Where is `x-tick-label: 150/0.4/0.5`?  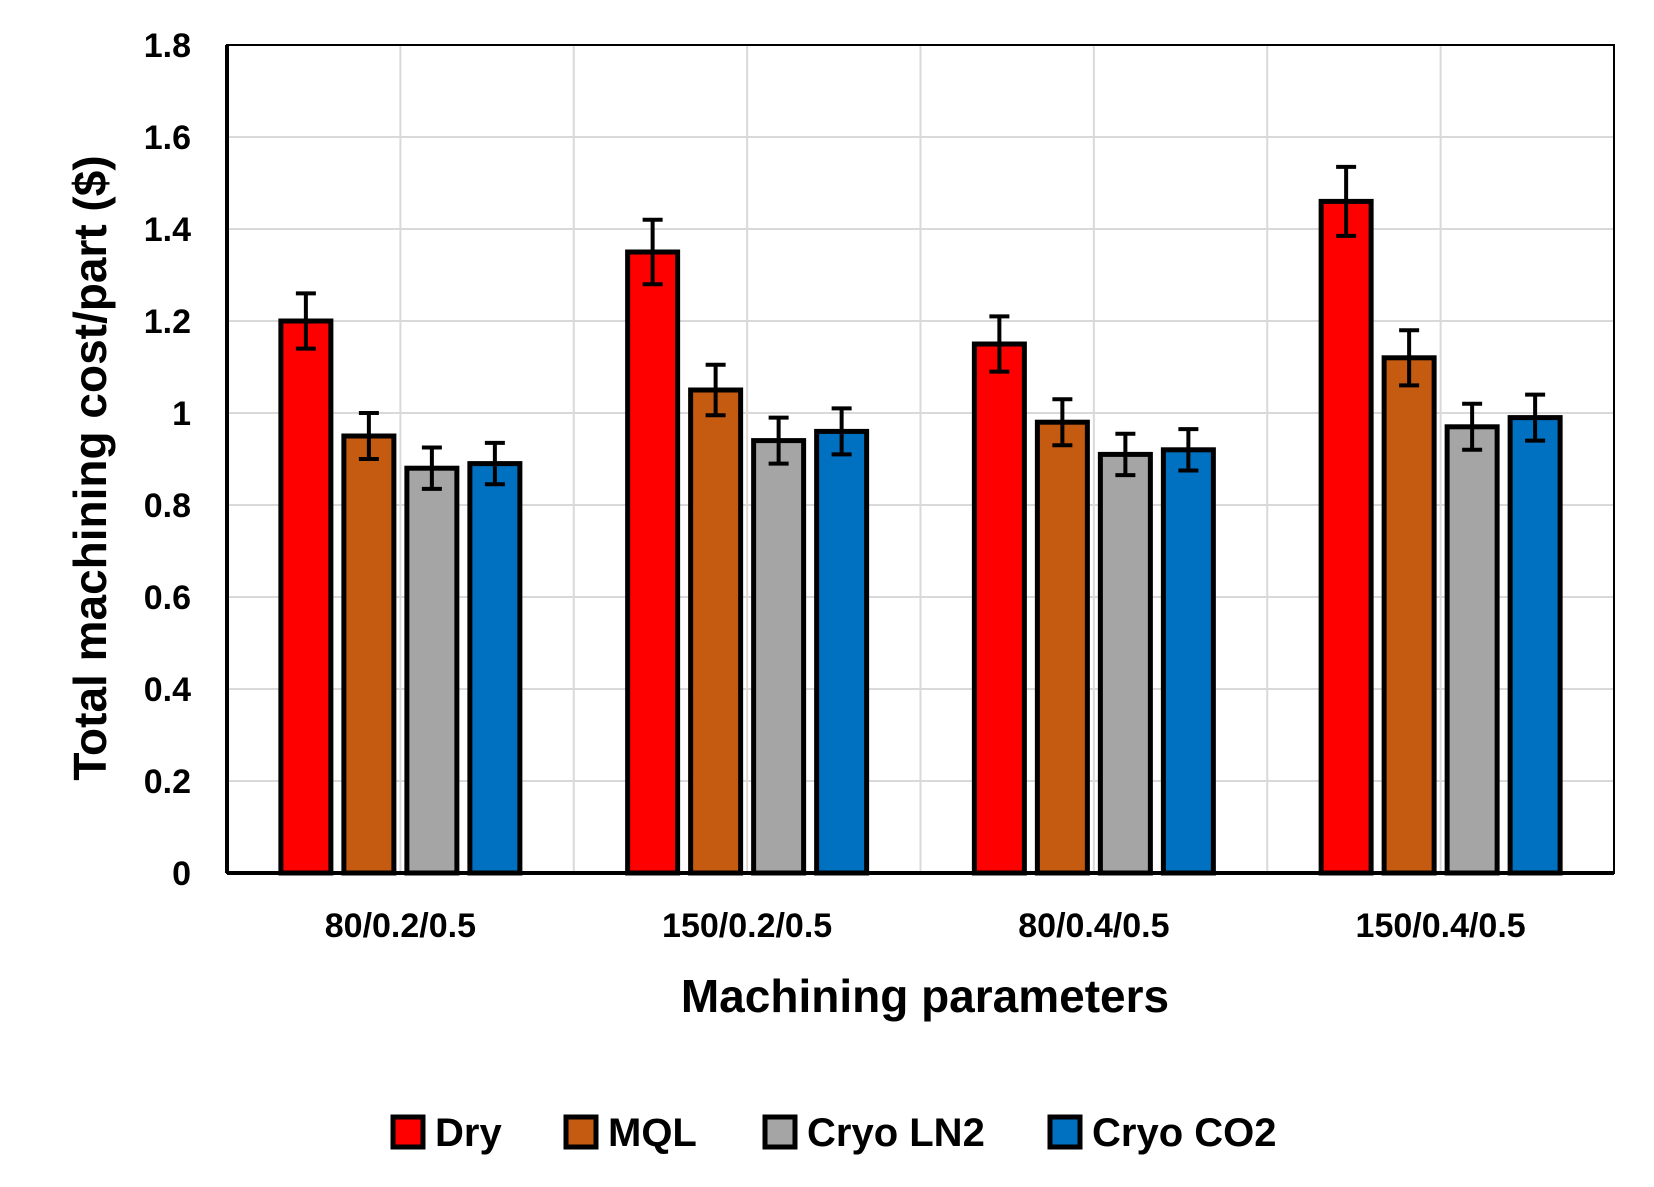 x-tick-label: 150/0.4/0.5 is located at coordinates (1441, 926).